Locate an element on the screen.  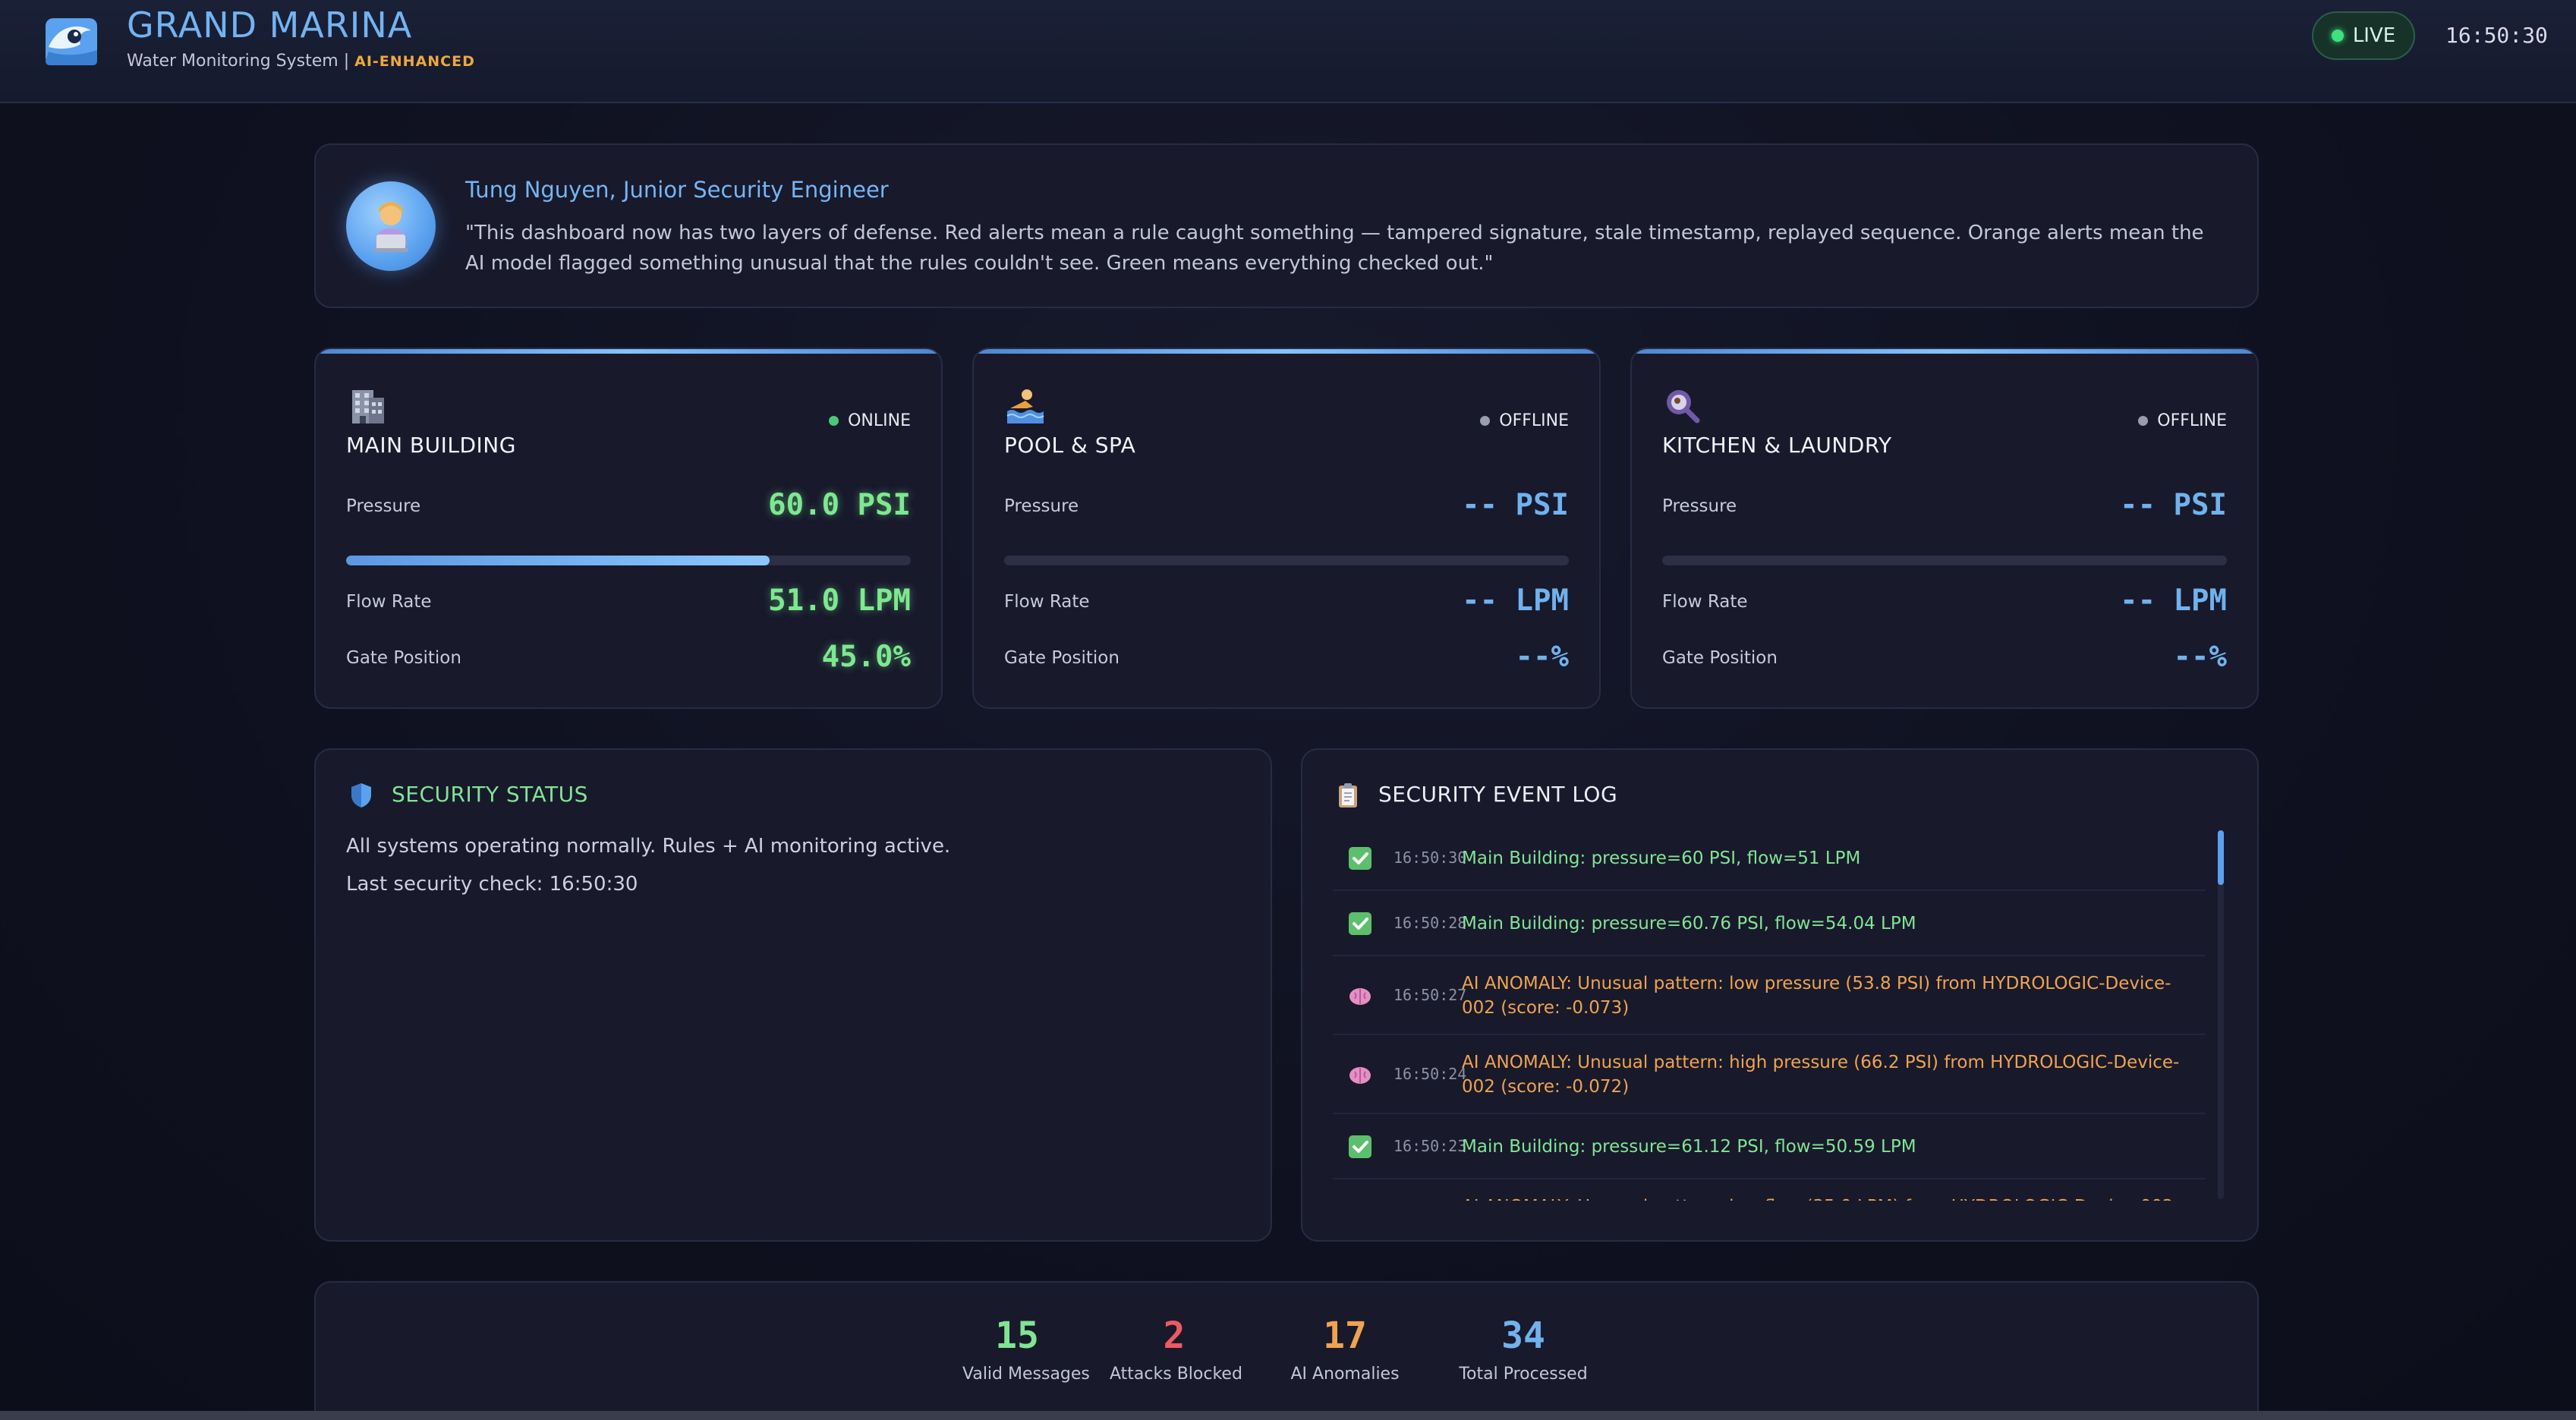
stat-value: 17 is located at coordinates (1345, 1336).